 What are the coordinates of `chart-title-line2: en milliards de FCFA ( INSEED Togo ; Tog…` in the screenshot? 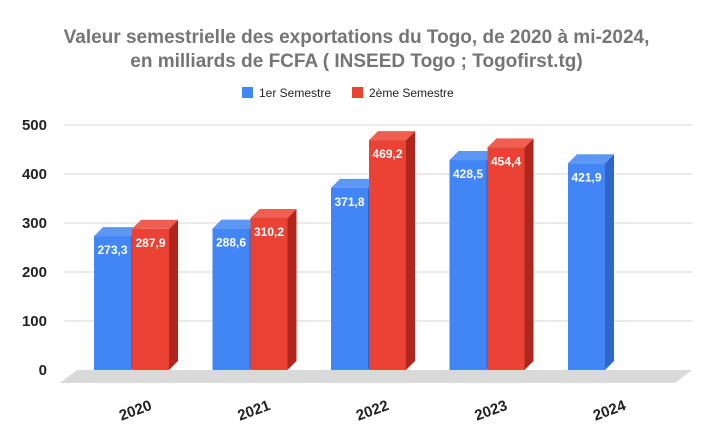 It's located at (356, 61).